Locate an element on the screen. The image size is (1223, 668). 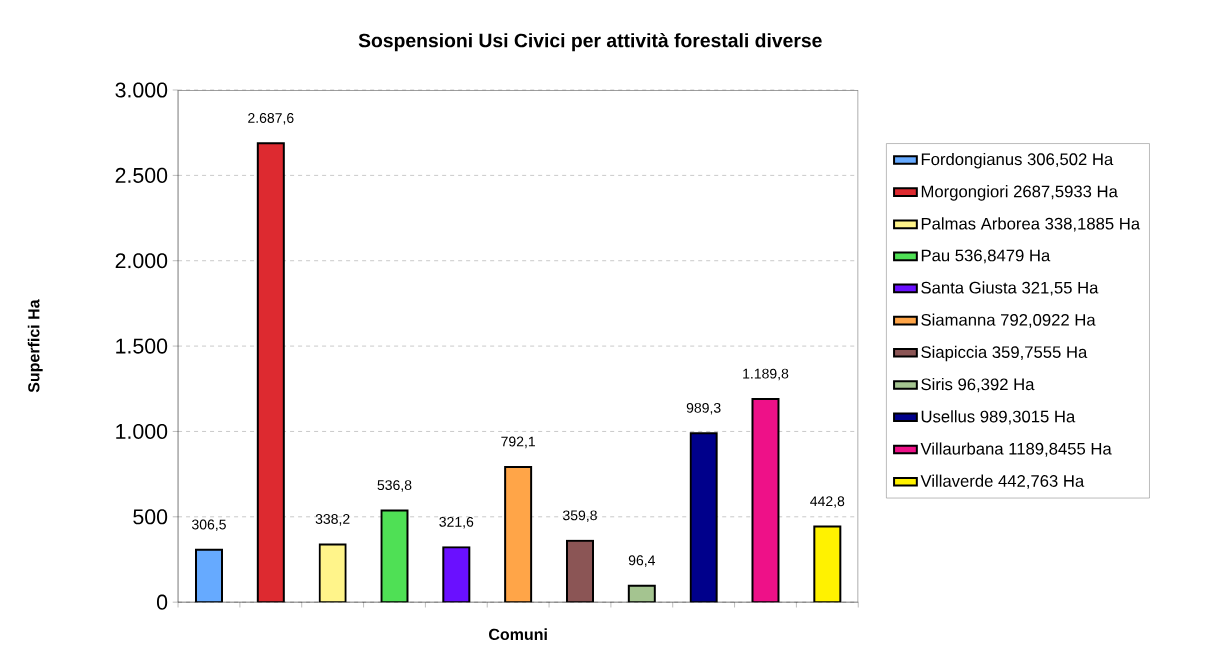
legend-label: Santa Giusta 321,55 Ha is located at coordinates (1010, 288).